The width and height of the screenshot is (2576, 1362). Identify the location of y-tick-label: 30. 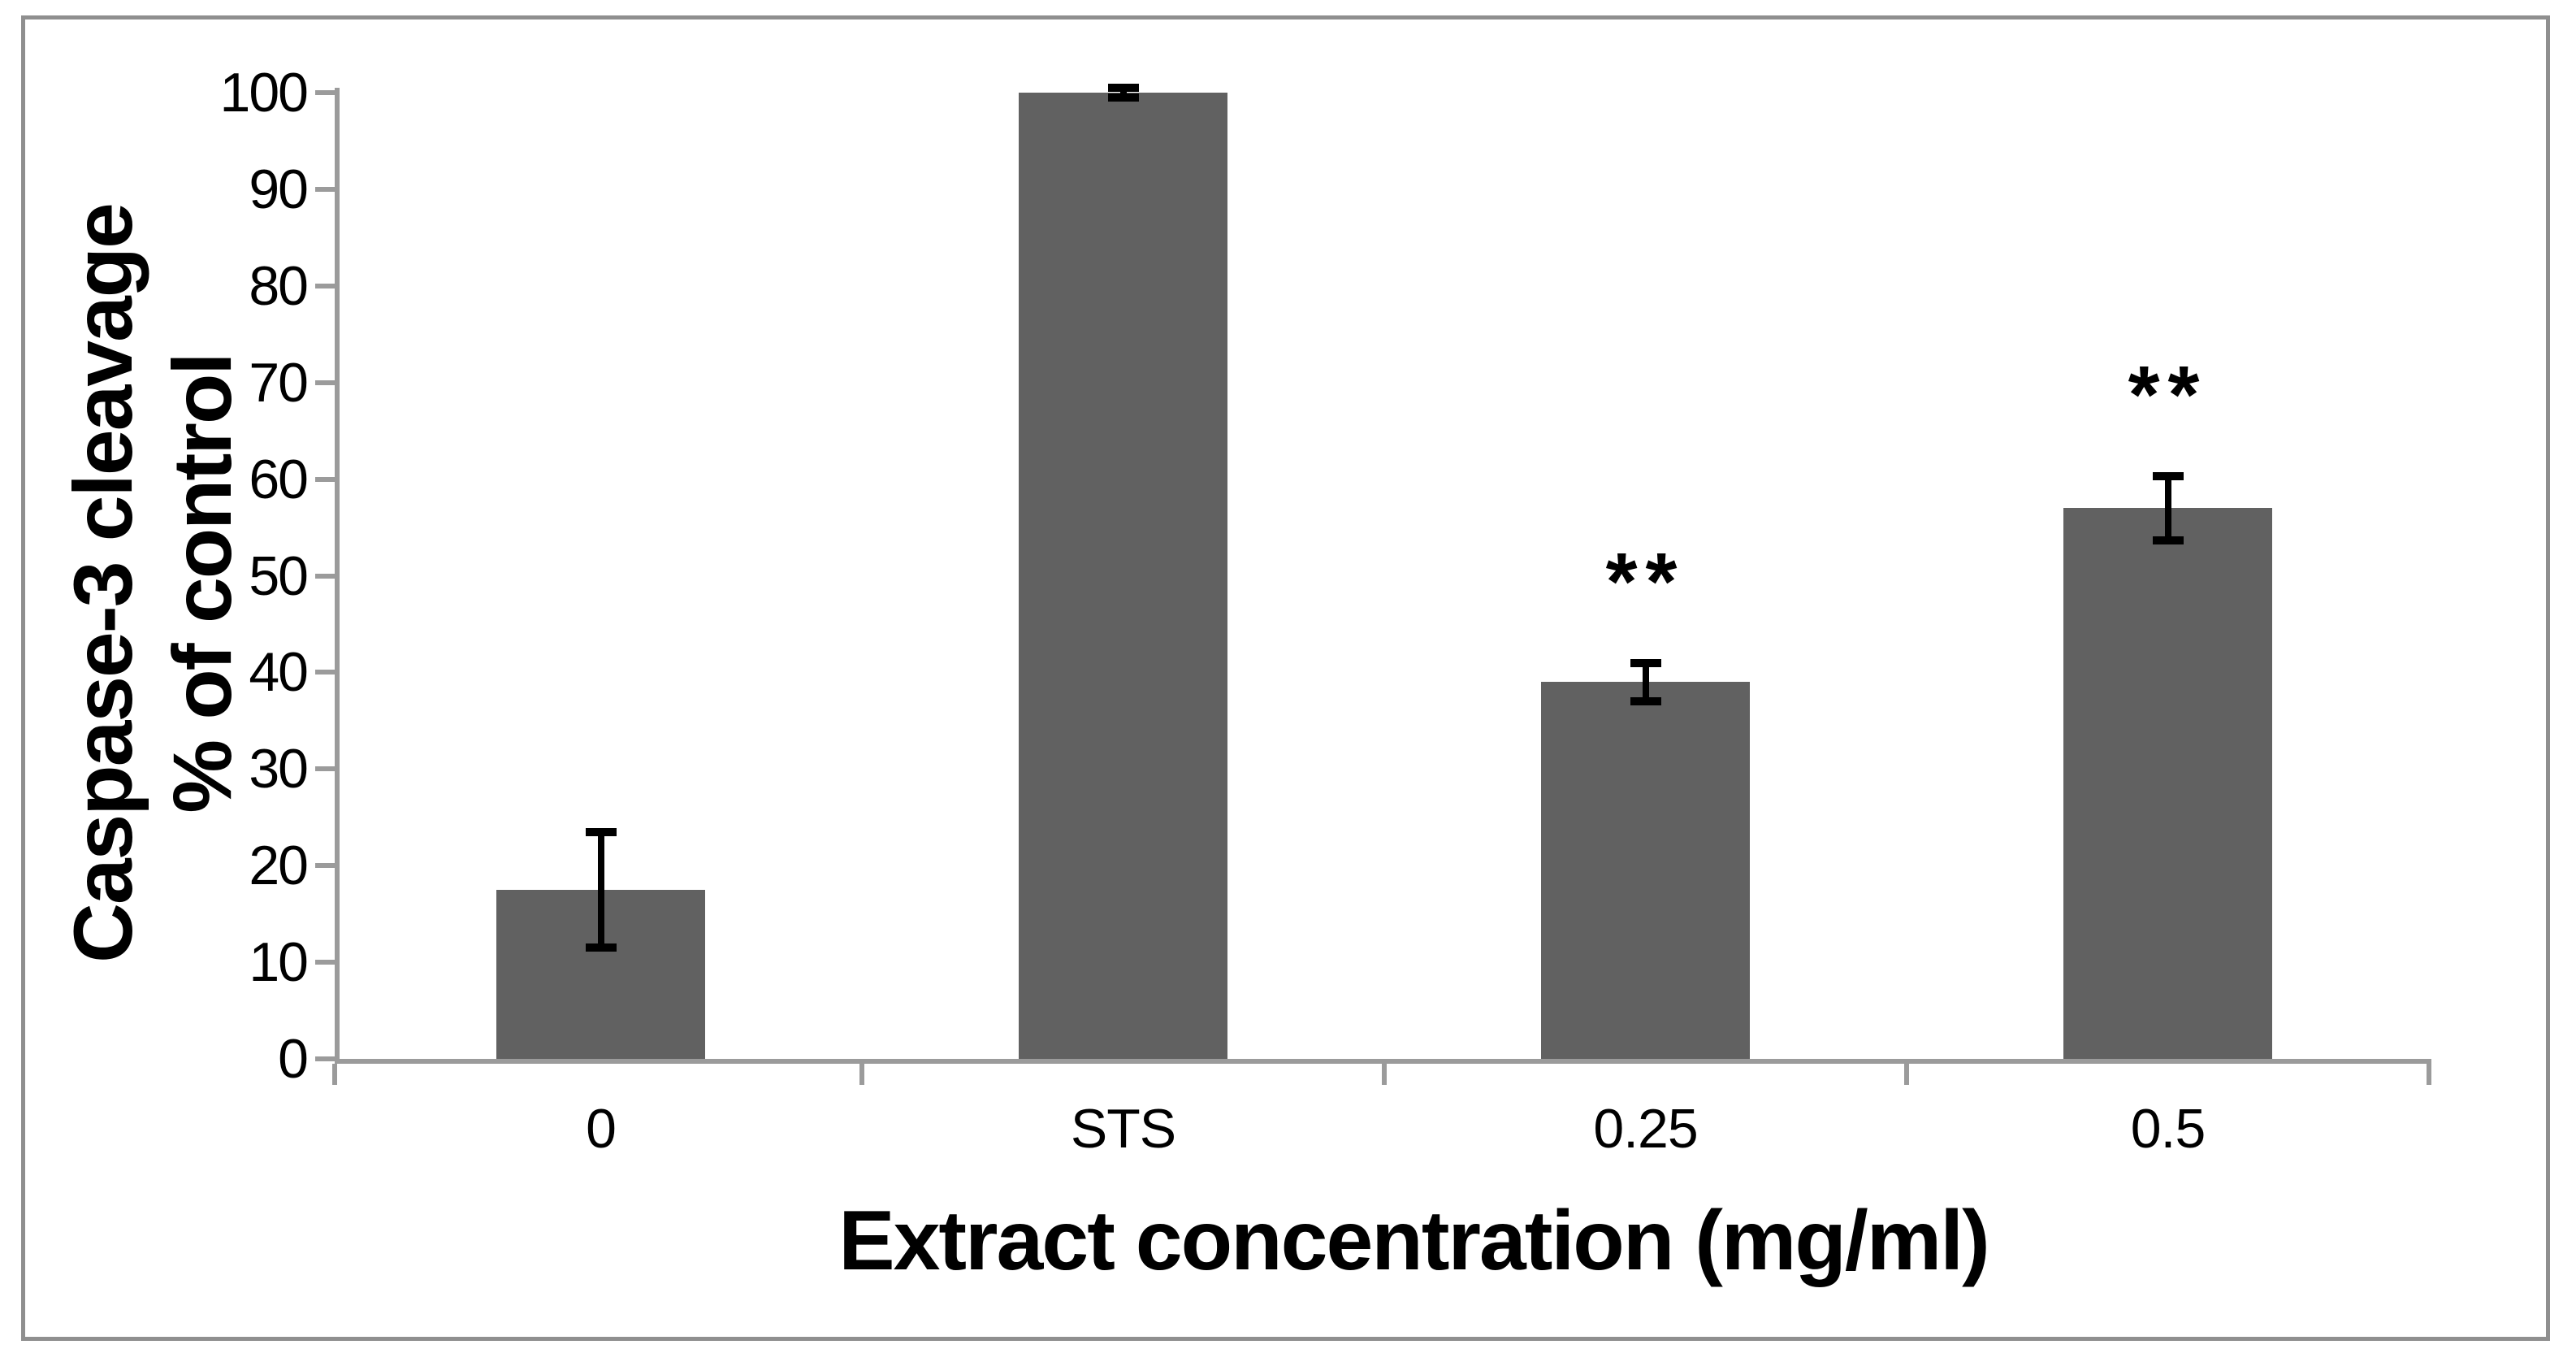
(279, 769).